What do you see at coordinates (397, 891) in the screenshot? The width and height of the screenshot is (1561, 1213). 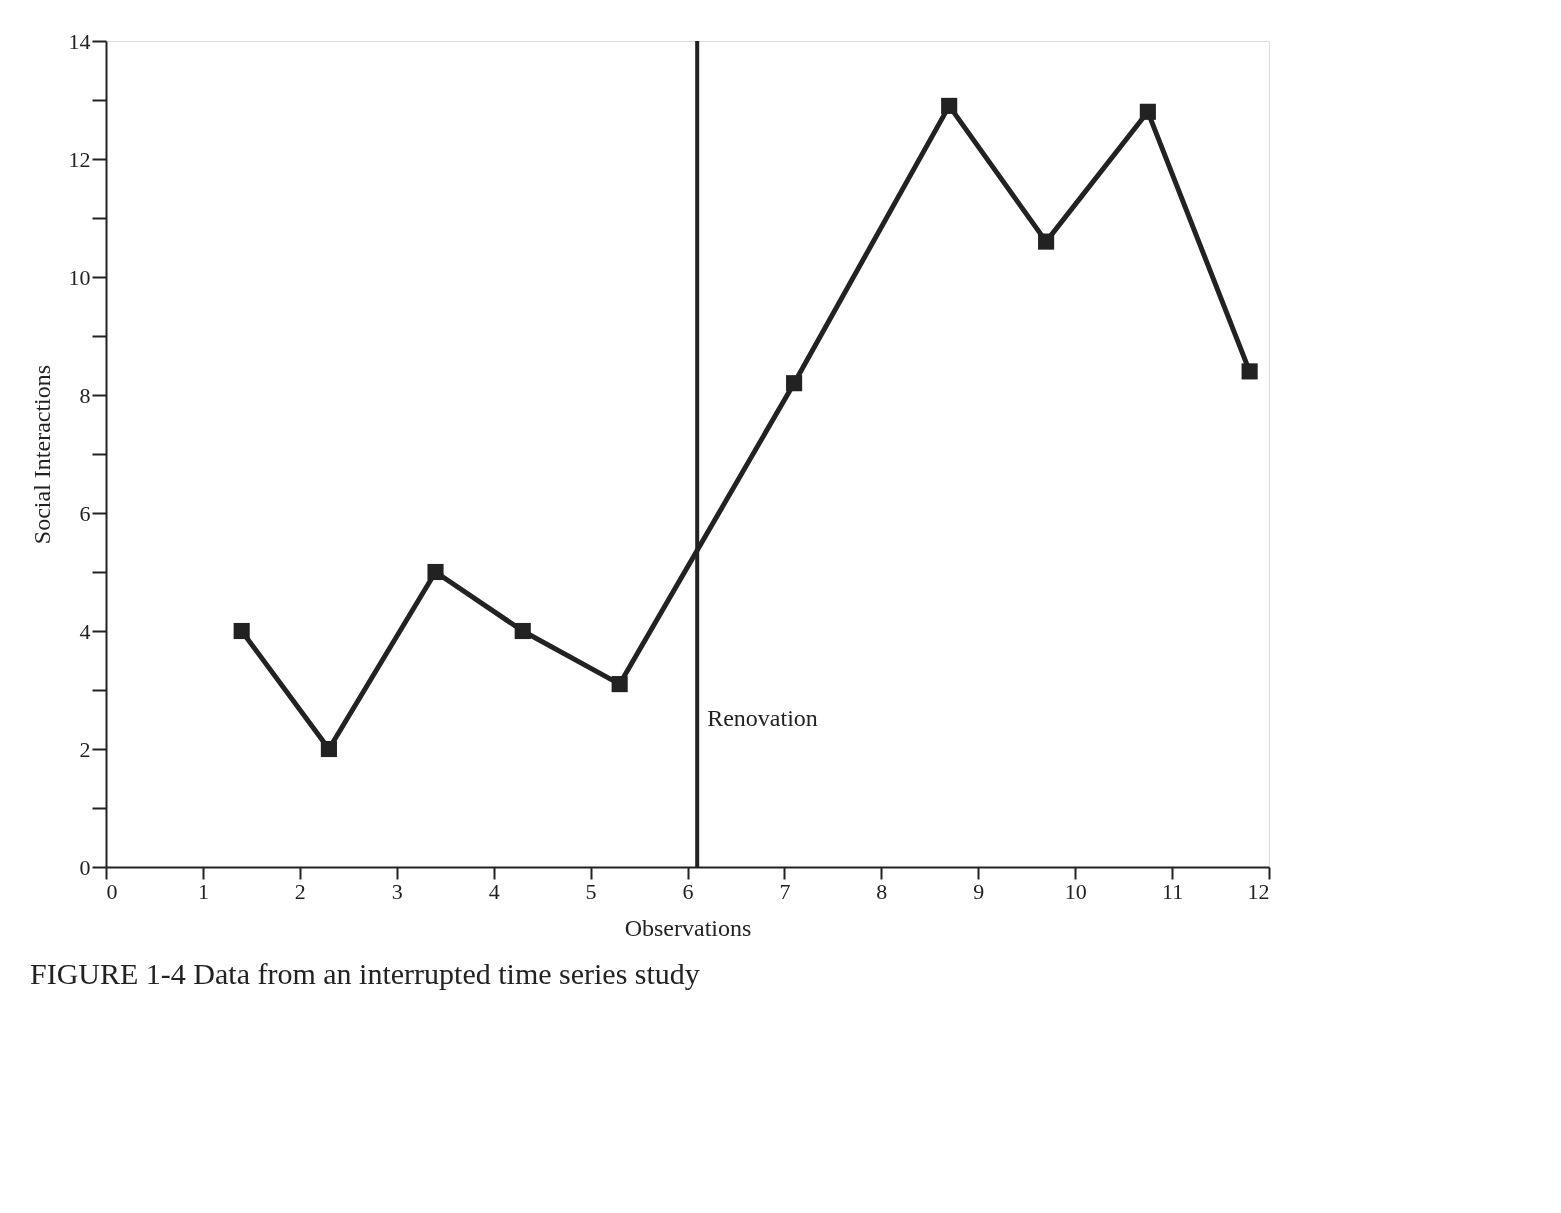 I see `x-tick-label: 3` at bounding box center [397, 891].